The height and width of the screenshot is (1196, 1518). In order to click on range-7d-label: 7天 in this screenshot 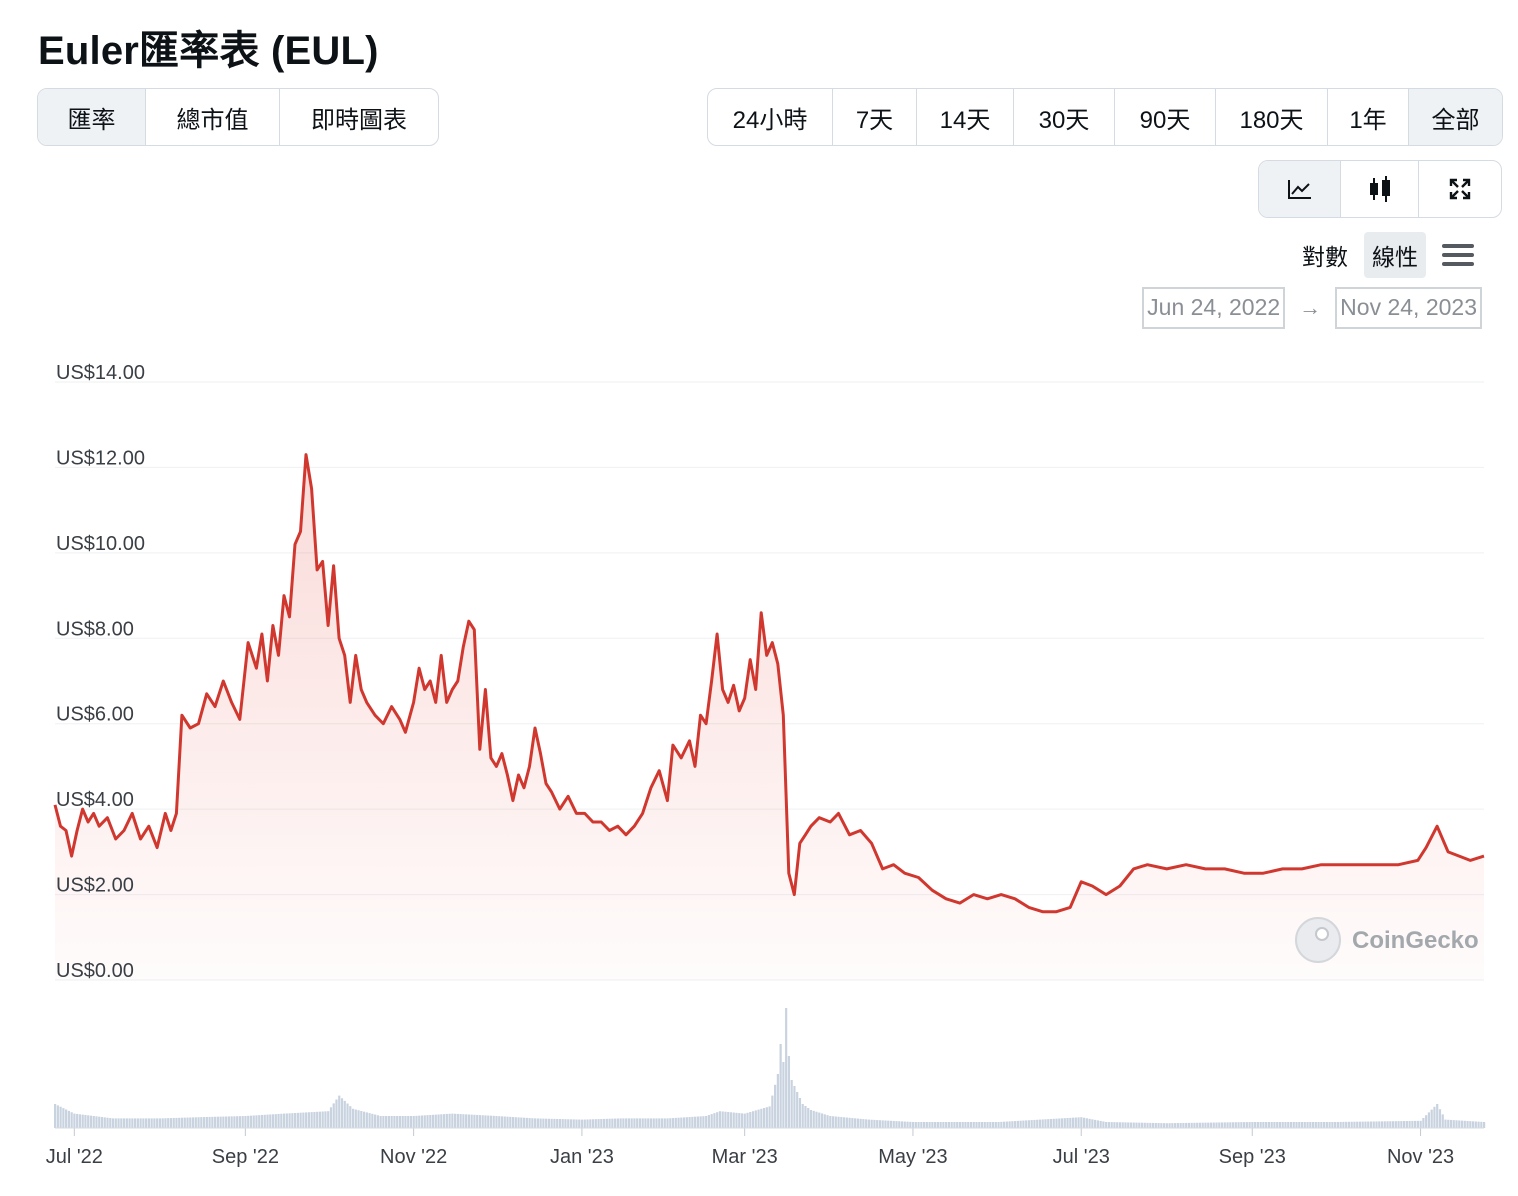, I will do `click(874, 120)`.